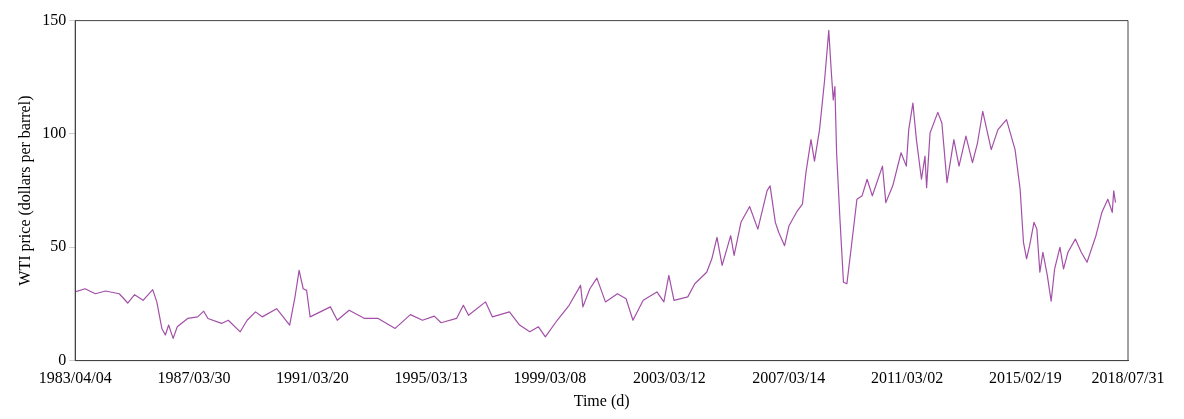 Image resolution: width=1184 pixels, height=419 pixels. What do you see at coordinates (550, 378) in the screenshot?
I see `x-tick-label: 1999/03/08` at bounding box center [550, 378].